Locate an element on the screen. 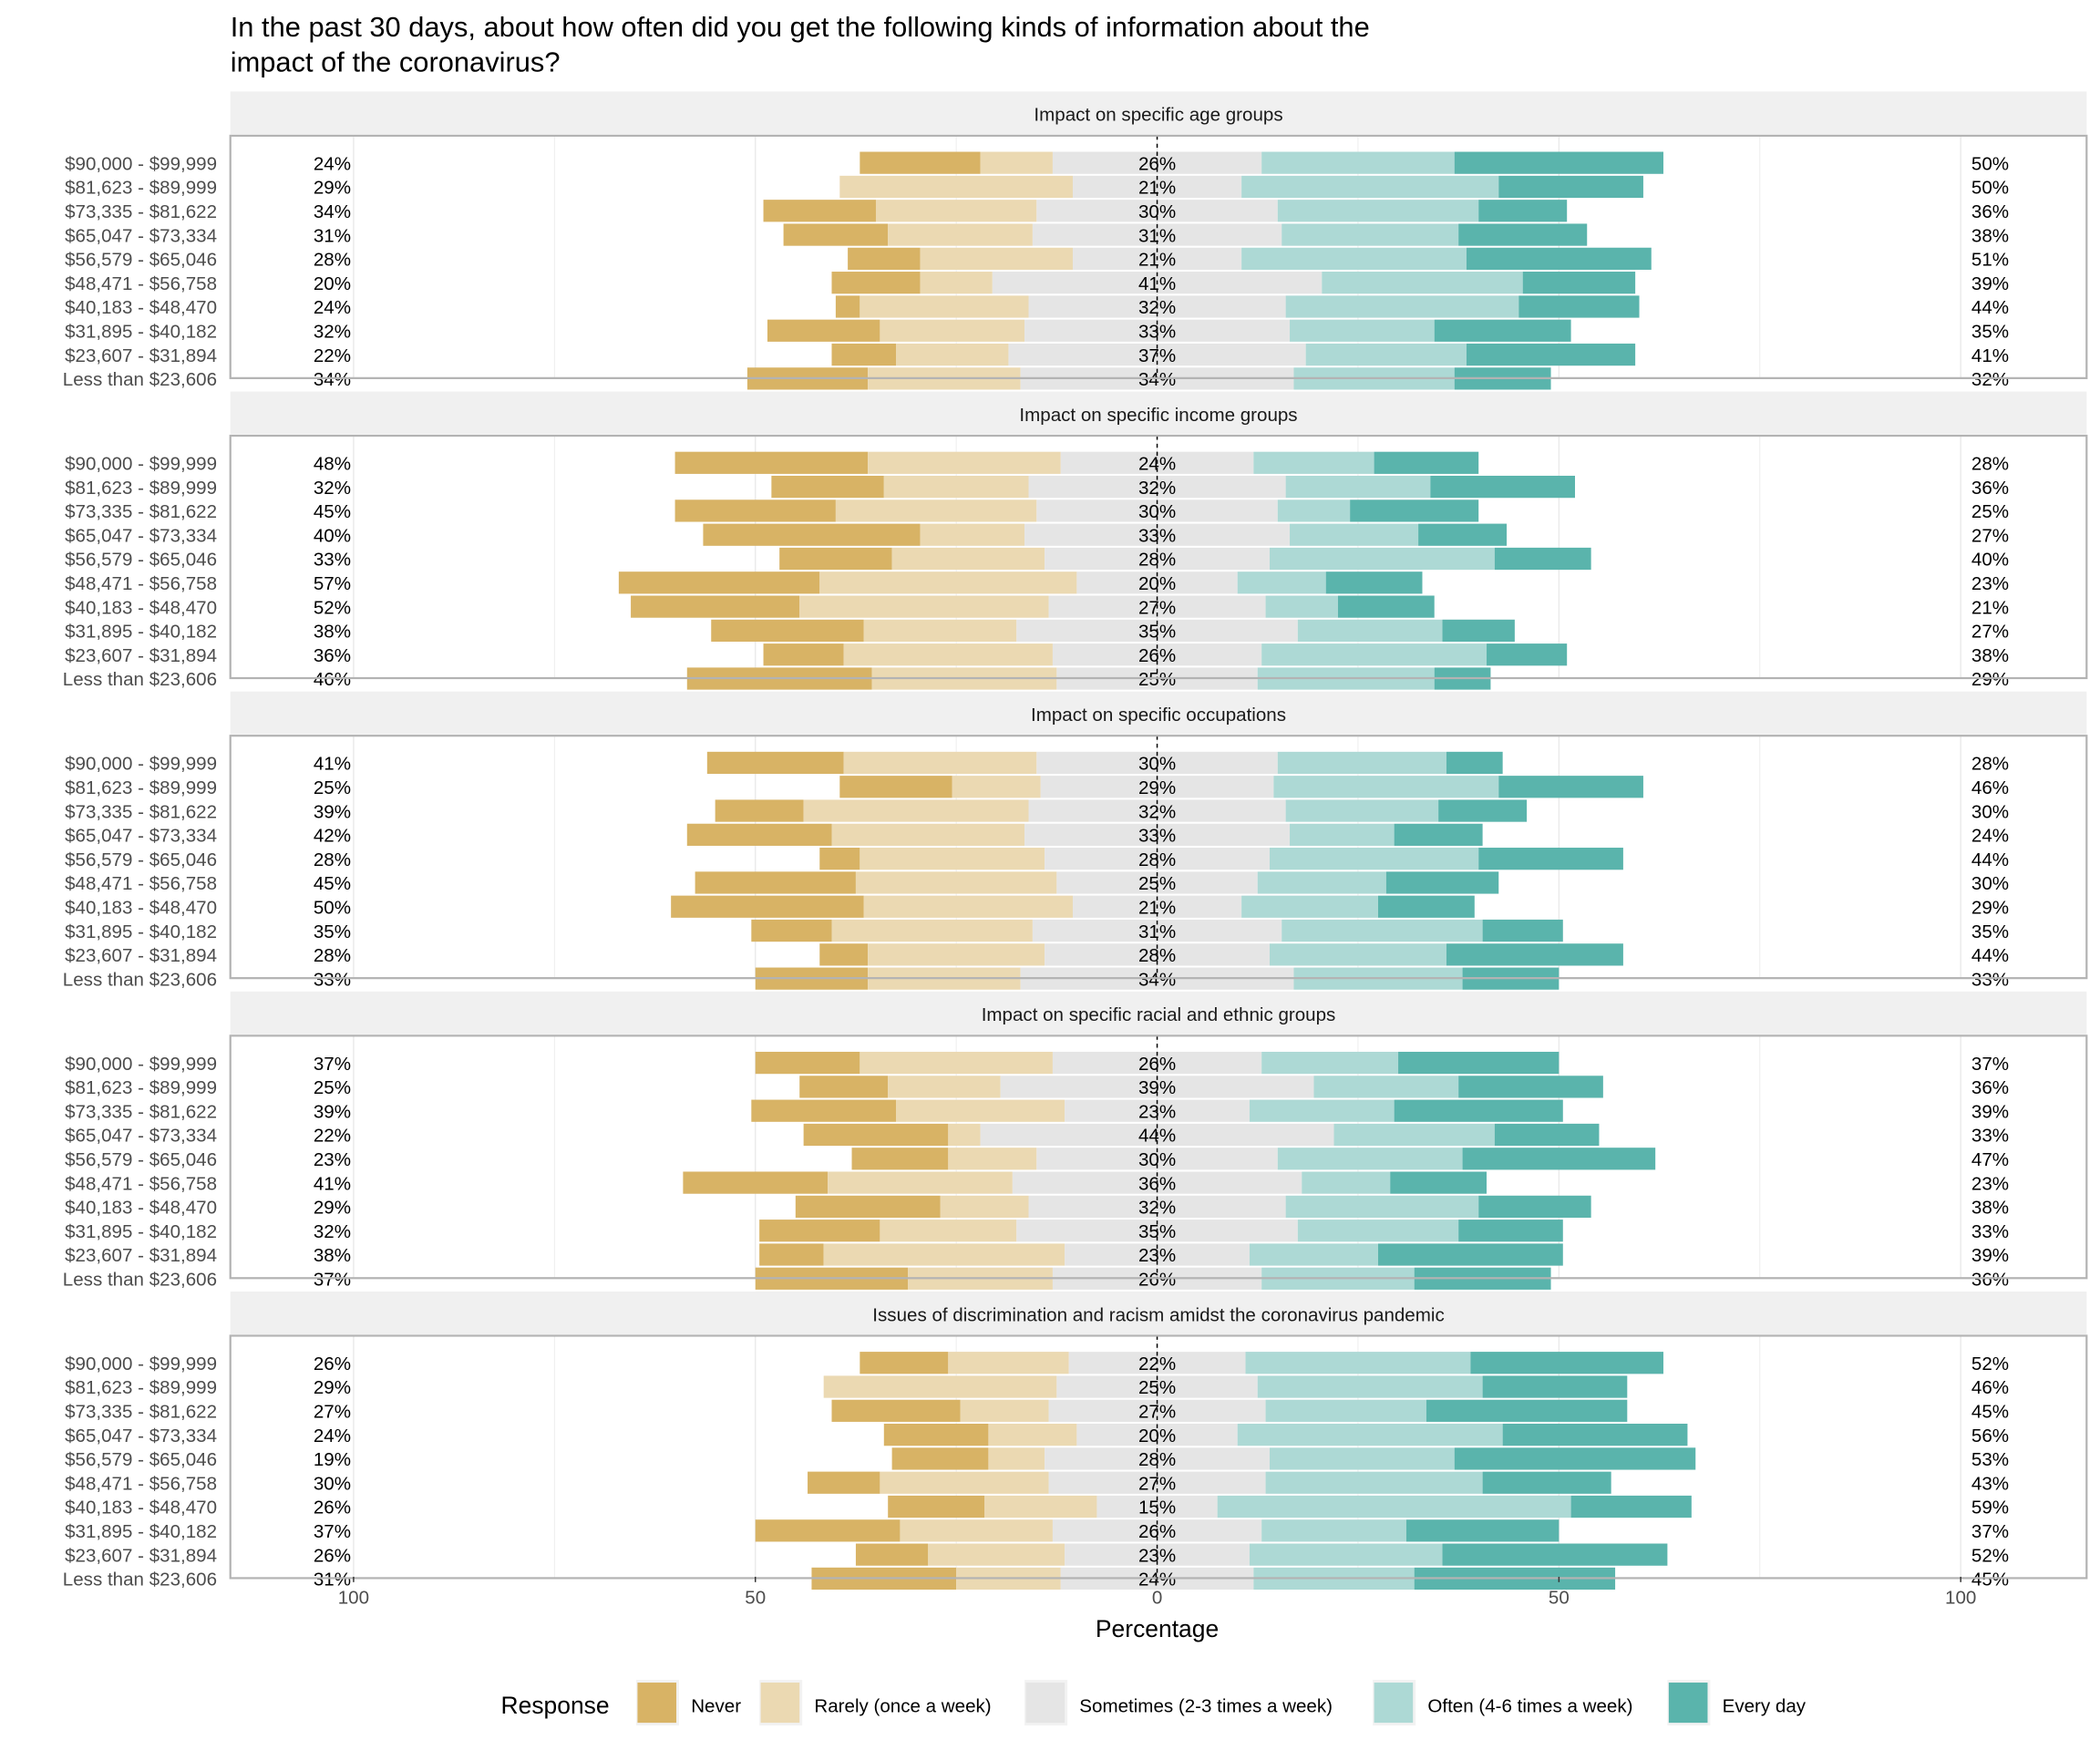 Image resolution: width=2100 pixels, height=1750 pixels. bar-row: $81,623 - $89,999 25% 39% 36% is located at coordinates (1037, 1087).